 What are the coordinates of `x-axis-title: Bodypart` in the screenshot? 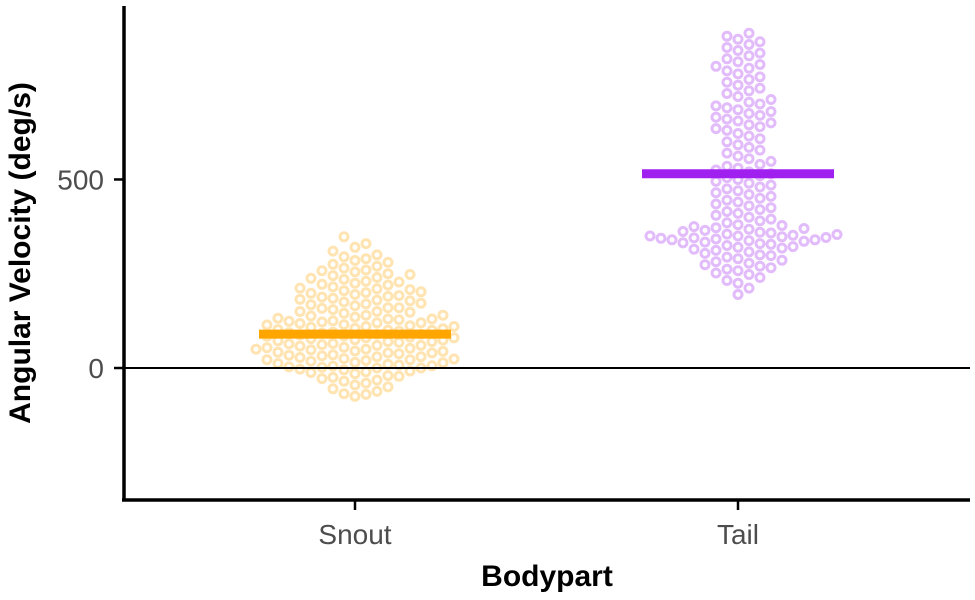 It's located at (547, 576).